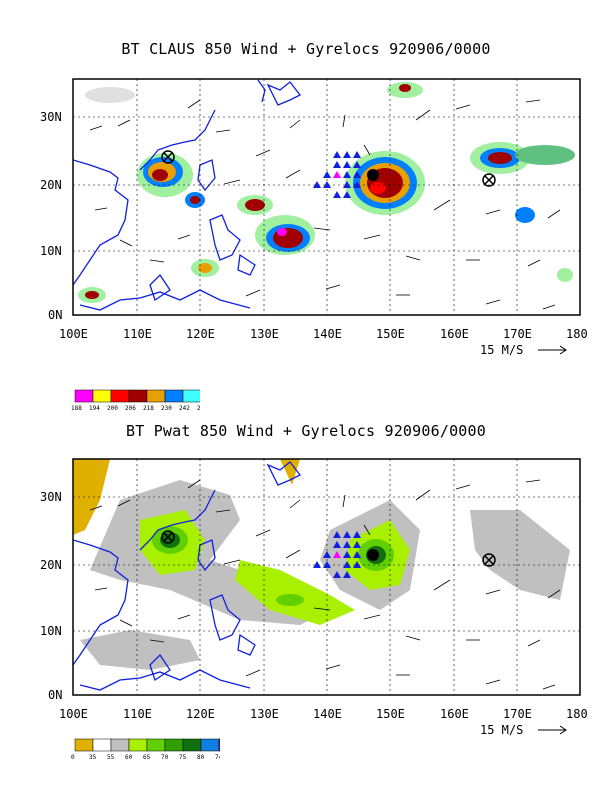 The image size is (612, 792). Describe the element at coordinates (73, 757) in the screenshot. I see `colorbar-label: 0` at that location.